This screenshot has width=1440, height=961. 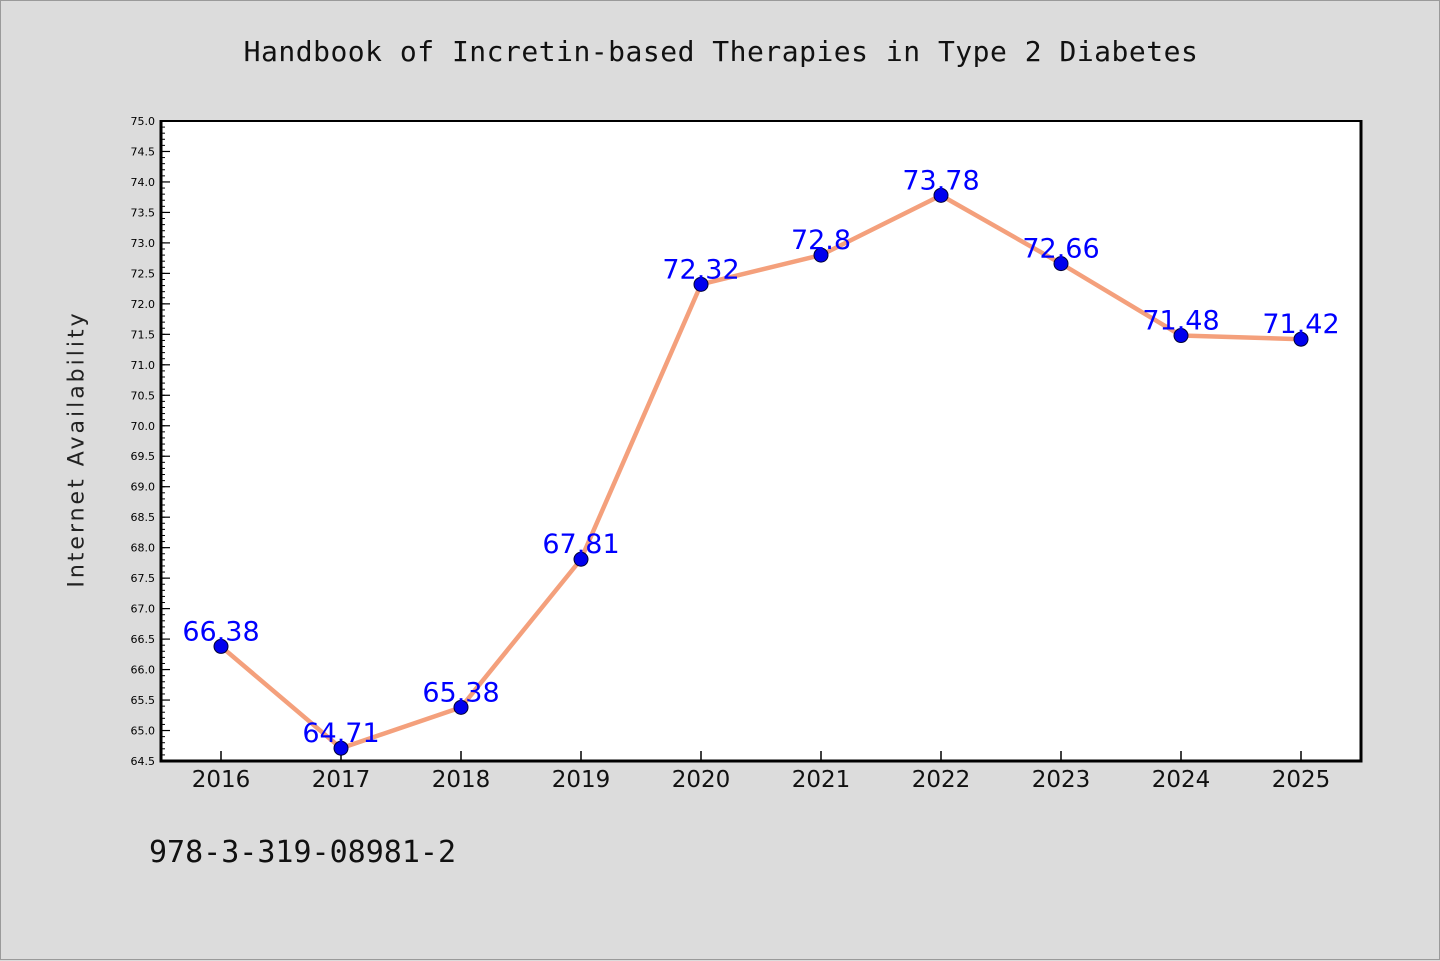 I want to click on y-tick-label: 66.5, so click(x=143, y=639).